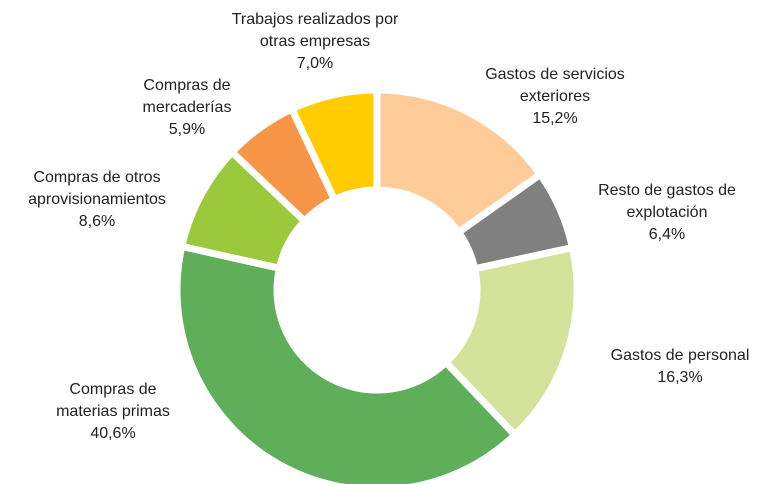  What do you see at coordinates (187, 129) in the screenshot?
I see `value-label: 5,9%` at bounding box center [187, 129].